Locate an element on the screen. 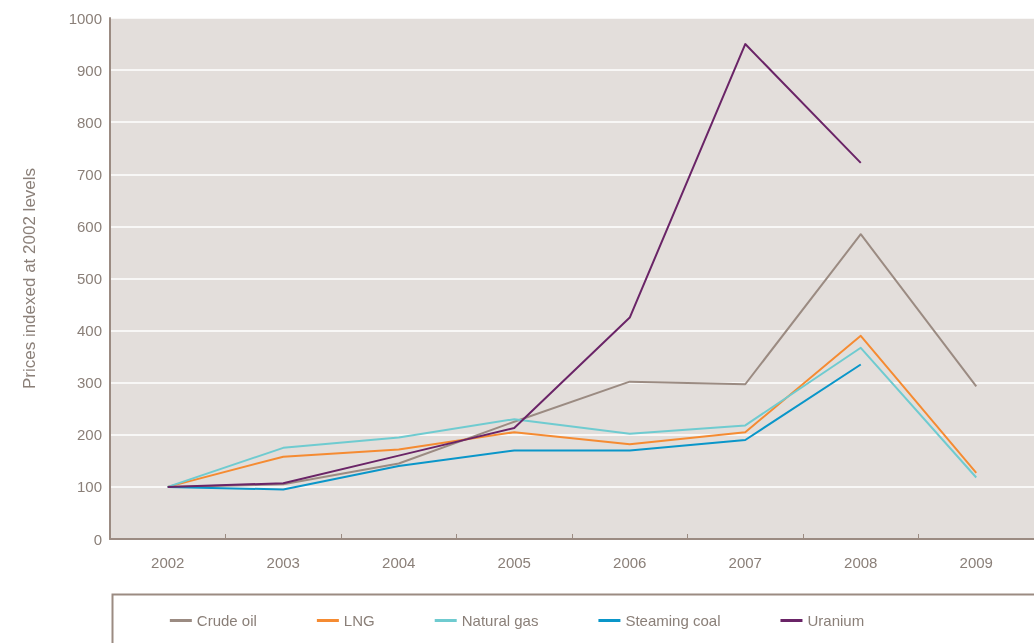 The width and height of the screenshot is (1034, 643). x-tick-label: 2002 is located at coordinates (168, 562).